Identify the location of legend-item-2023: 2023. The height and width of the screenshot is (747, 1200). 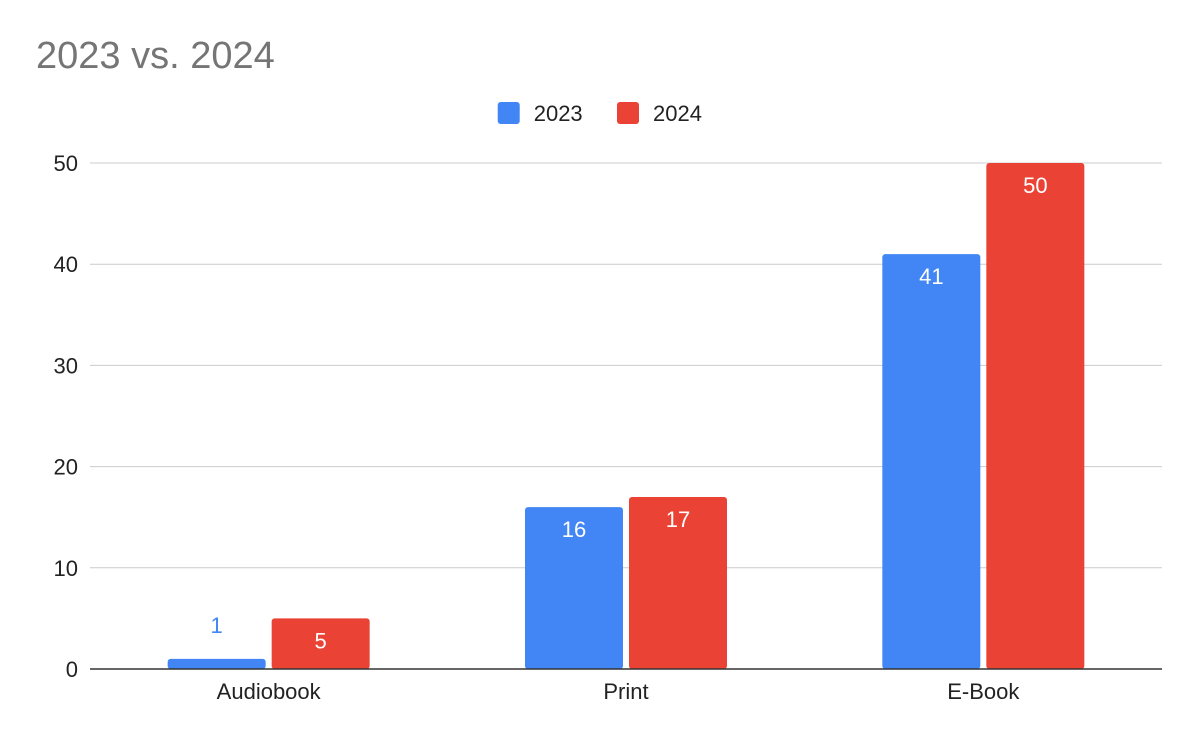
(540, 113).